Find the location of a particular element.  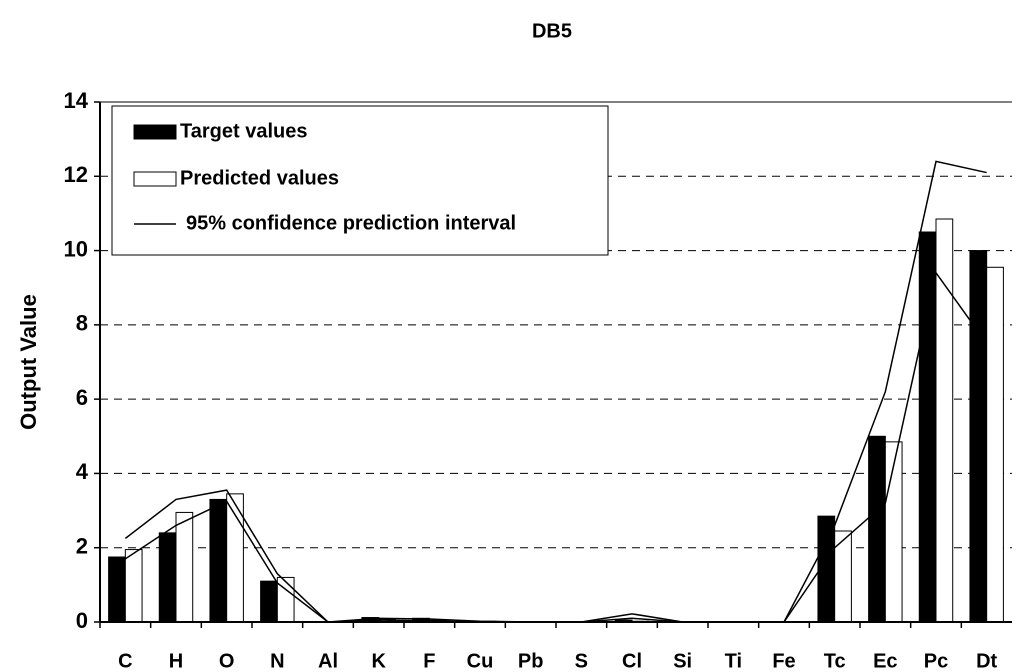

x-tick-label: C is located at coordinates (125, 661).